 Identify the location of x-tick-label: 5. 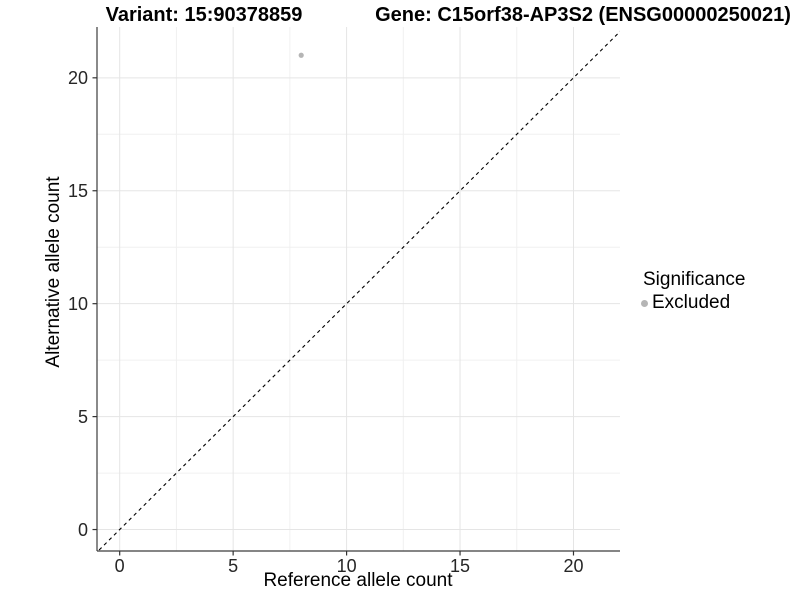
(233, 566).